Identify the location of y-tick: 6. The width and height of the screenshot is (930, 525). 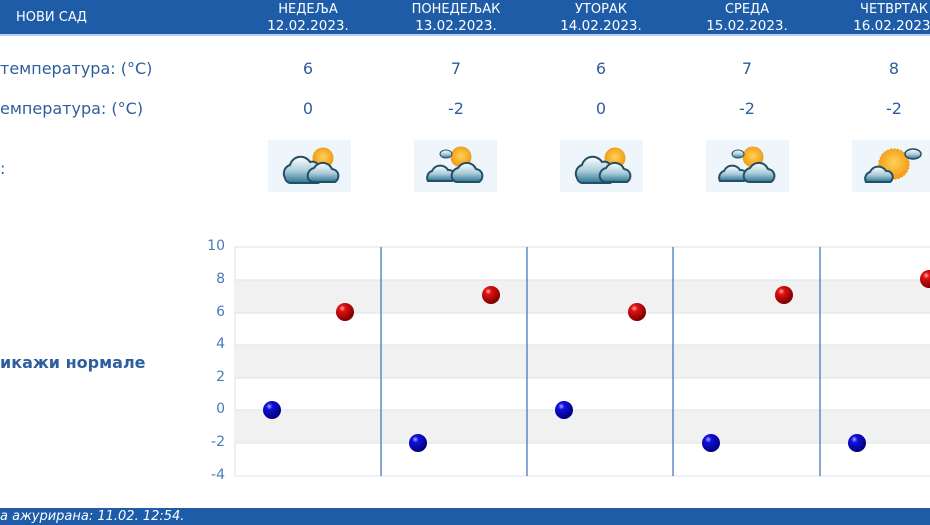
(220, 312).